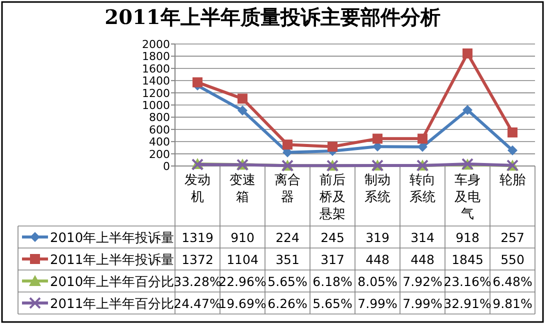 This screenshot has width=545, height=324. What do you see at coordinates (287, 188) in the screenshot?
I see `x-tick-label: 离合器` at bounding box center [287, 188].